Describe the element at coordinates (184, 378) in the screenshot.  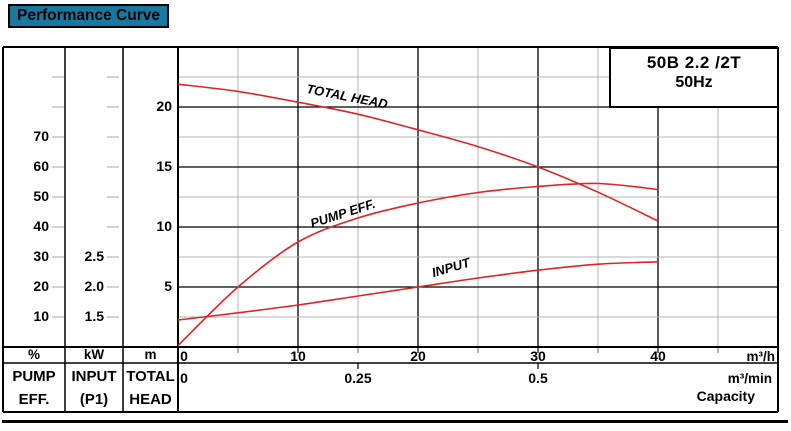
I see `x-tick-m3min-0: 0` at that location.